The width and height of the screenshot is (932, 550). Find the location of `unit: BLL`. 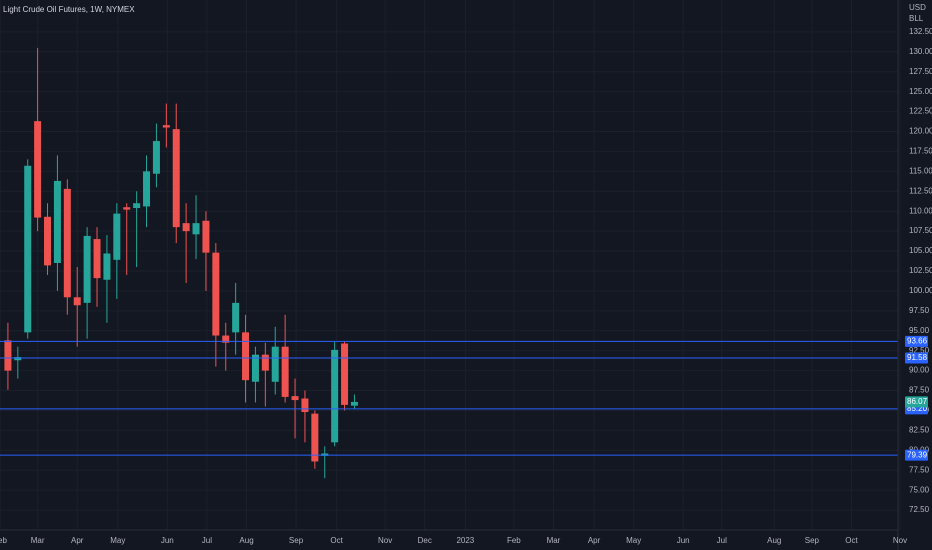

unit: BLL is located at coordinates (916, 18).